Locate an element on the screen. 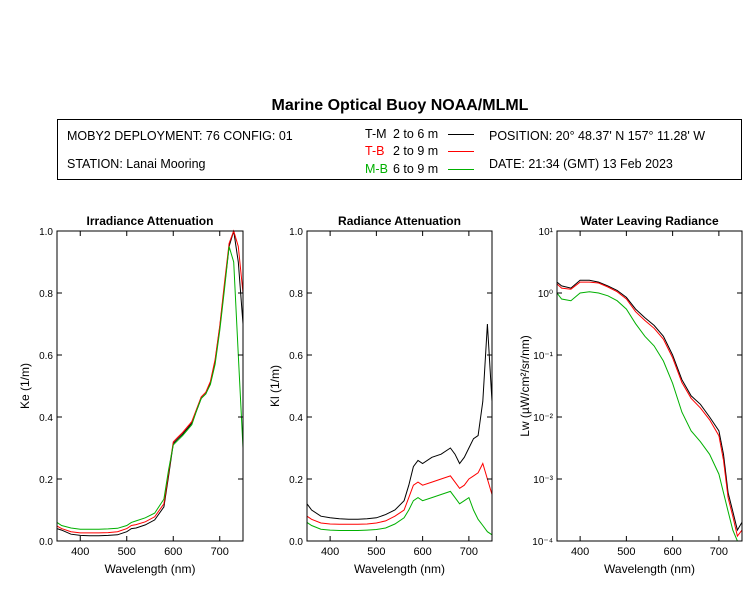  legend-label-mb: M-B is located at coordinates (376, 169).